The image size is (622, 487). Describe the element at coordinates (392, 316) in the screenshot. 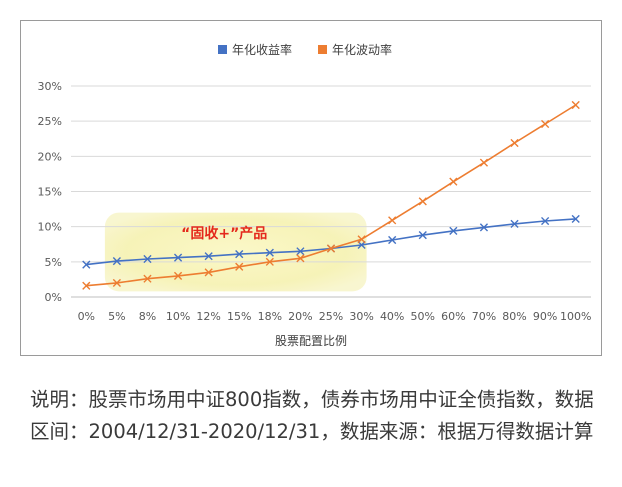

I see `x-tick-label: 40%` at that location.